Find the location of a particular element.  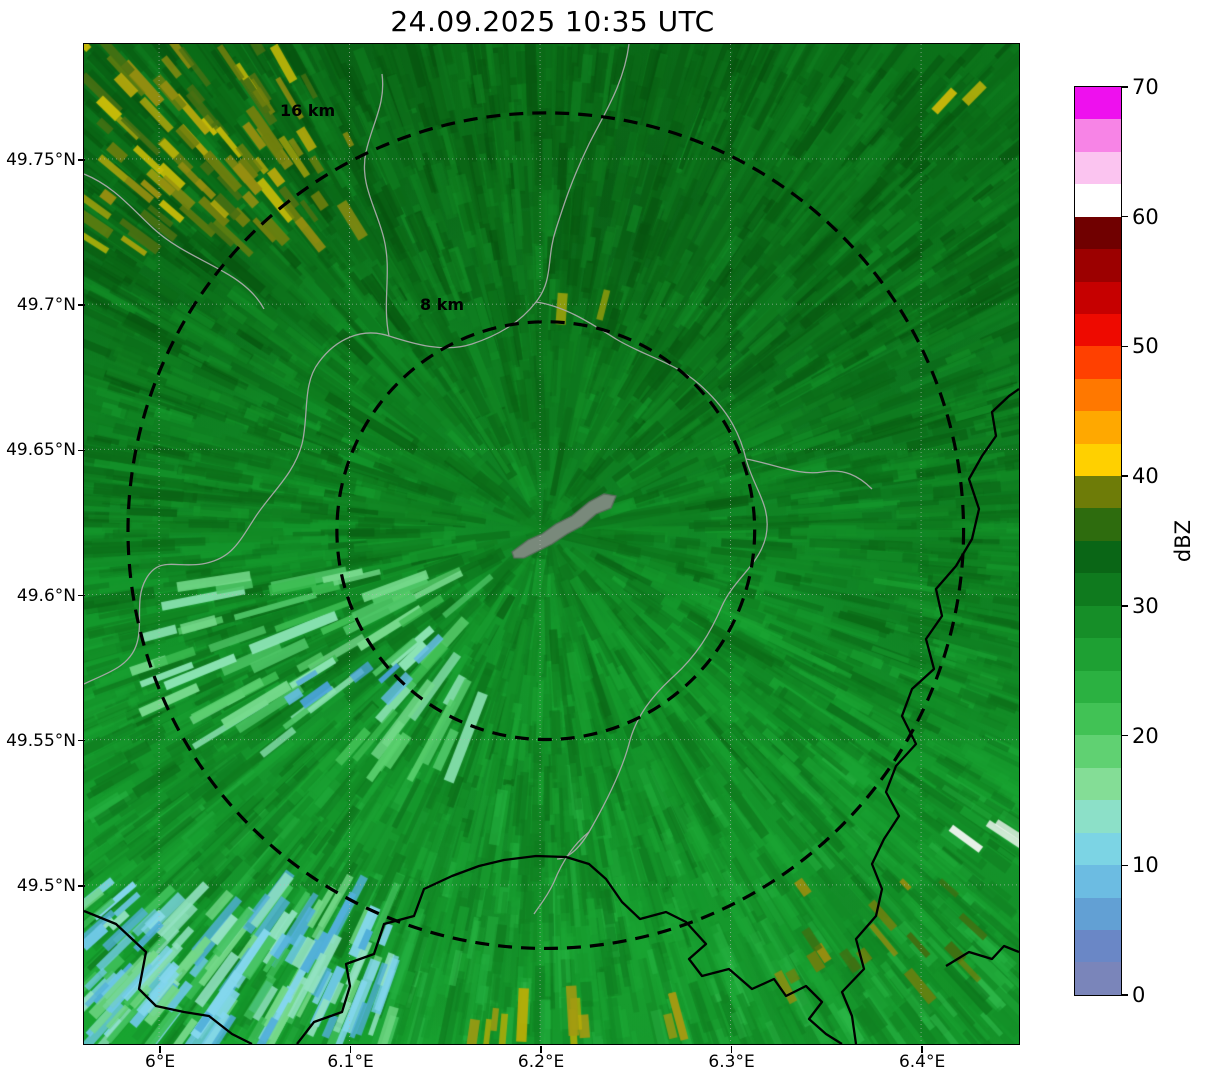

x-tick-label: 6.3°E is located at coordinates (731, 1062).